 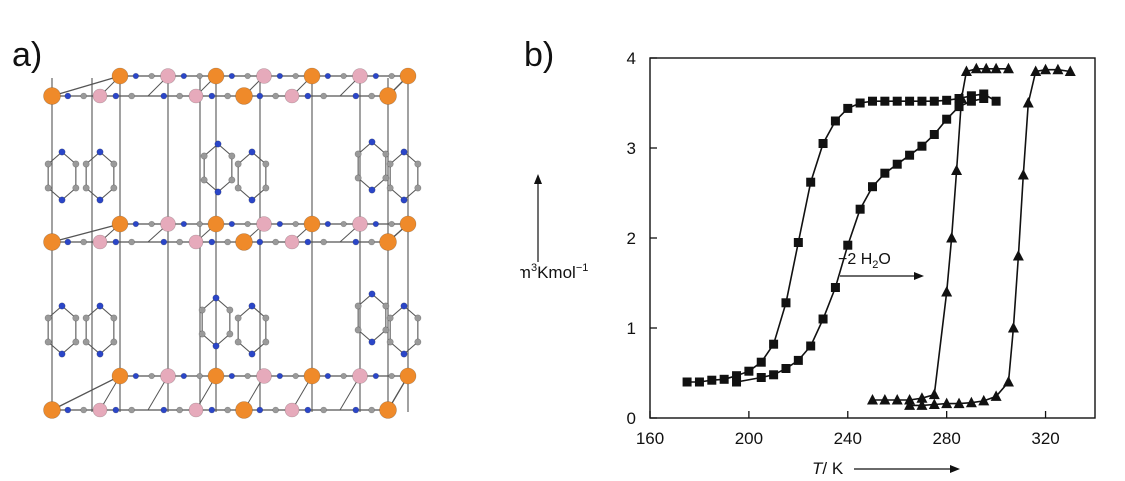 What do you see at coordinates (955, 469) in the screenshot?
I see `x-axis-arrowhead` at bounding box center [955, 469].